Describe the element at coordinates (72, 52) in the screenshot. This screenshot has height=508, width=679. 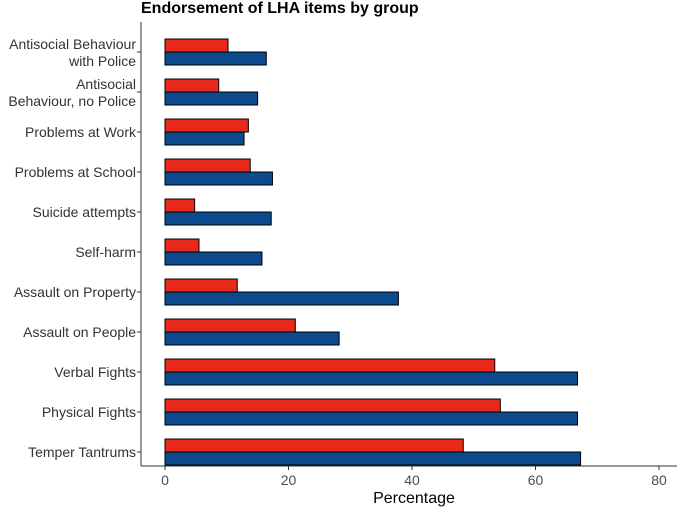
I see `category-label: Antisocial Behaviour with Police` at that location.